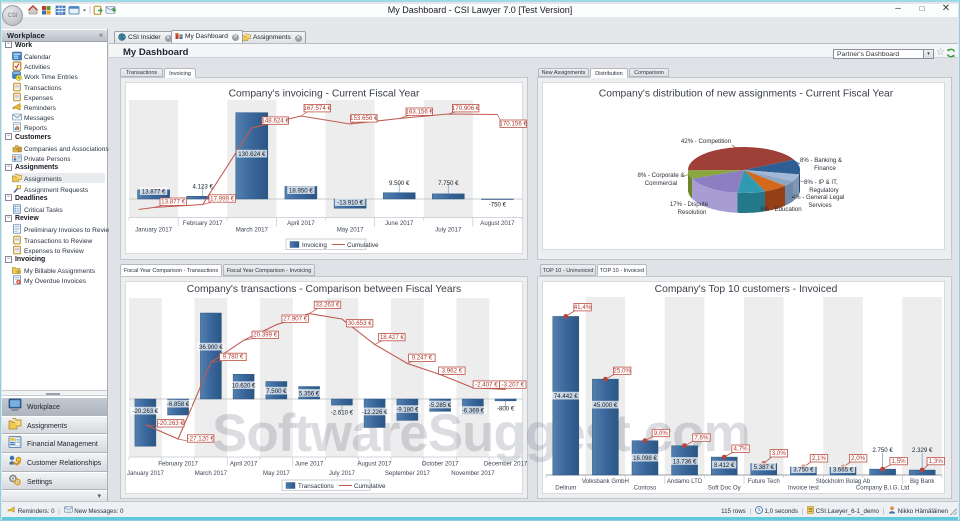  Describe the element at coordinates (301, 223) in the screenshot. I see `svg-text: April 2017` at that location.